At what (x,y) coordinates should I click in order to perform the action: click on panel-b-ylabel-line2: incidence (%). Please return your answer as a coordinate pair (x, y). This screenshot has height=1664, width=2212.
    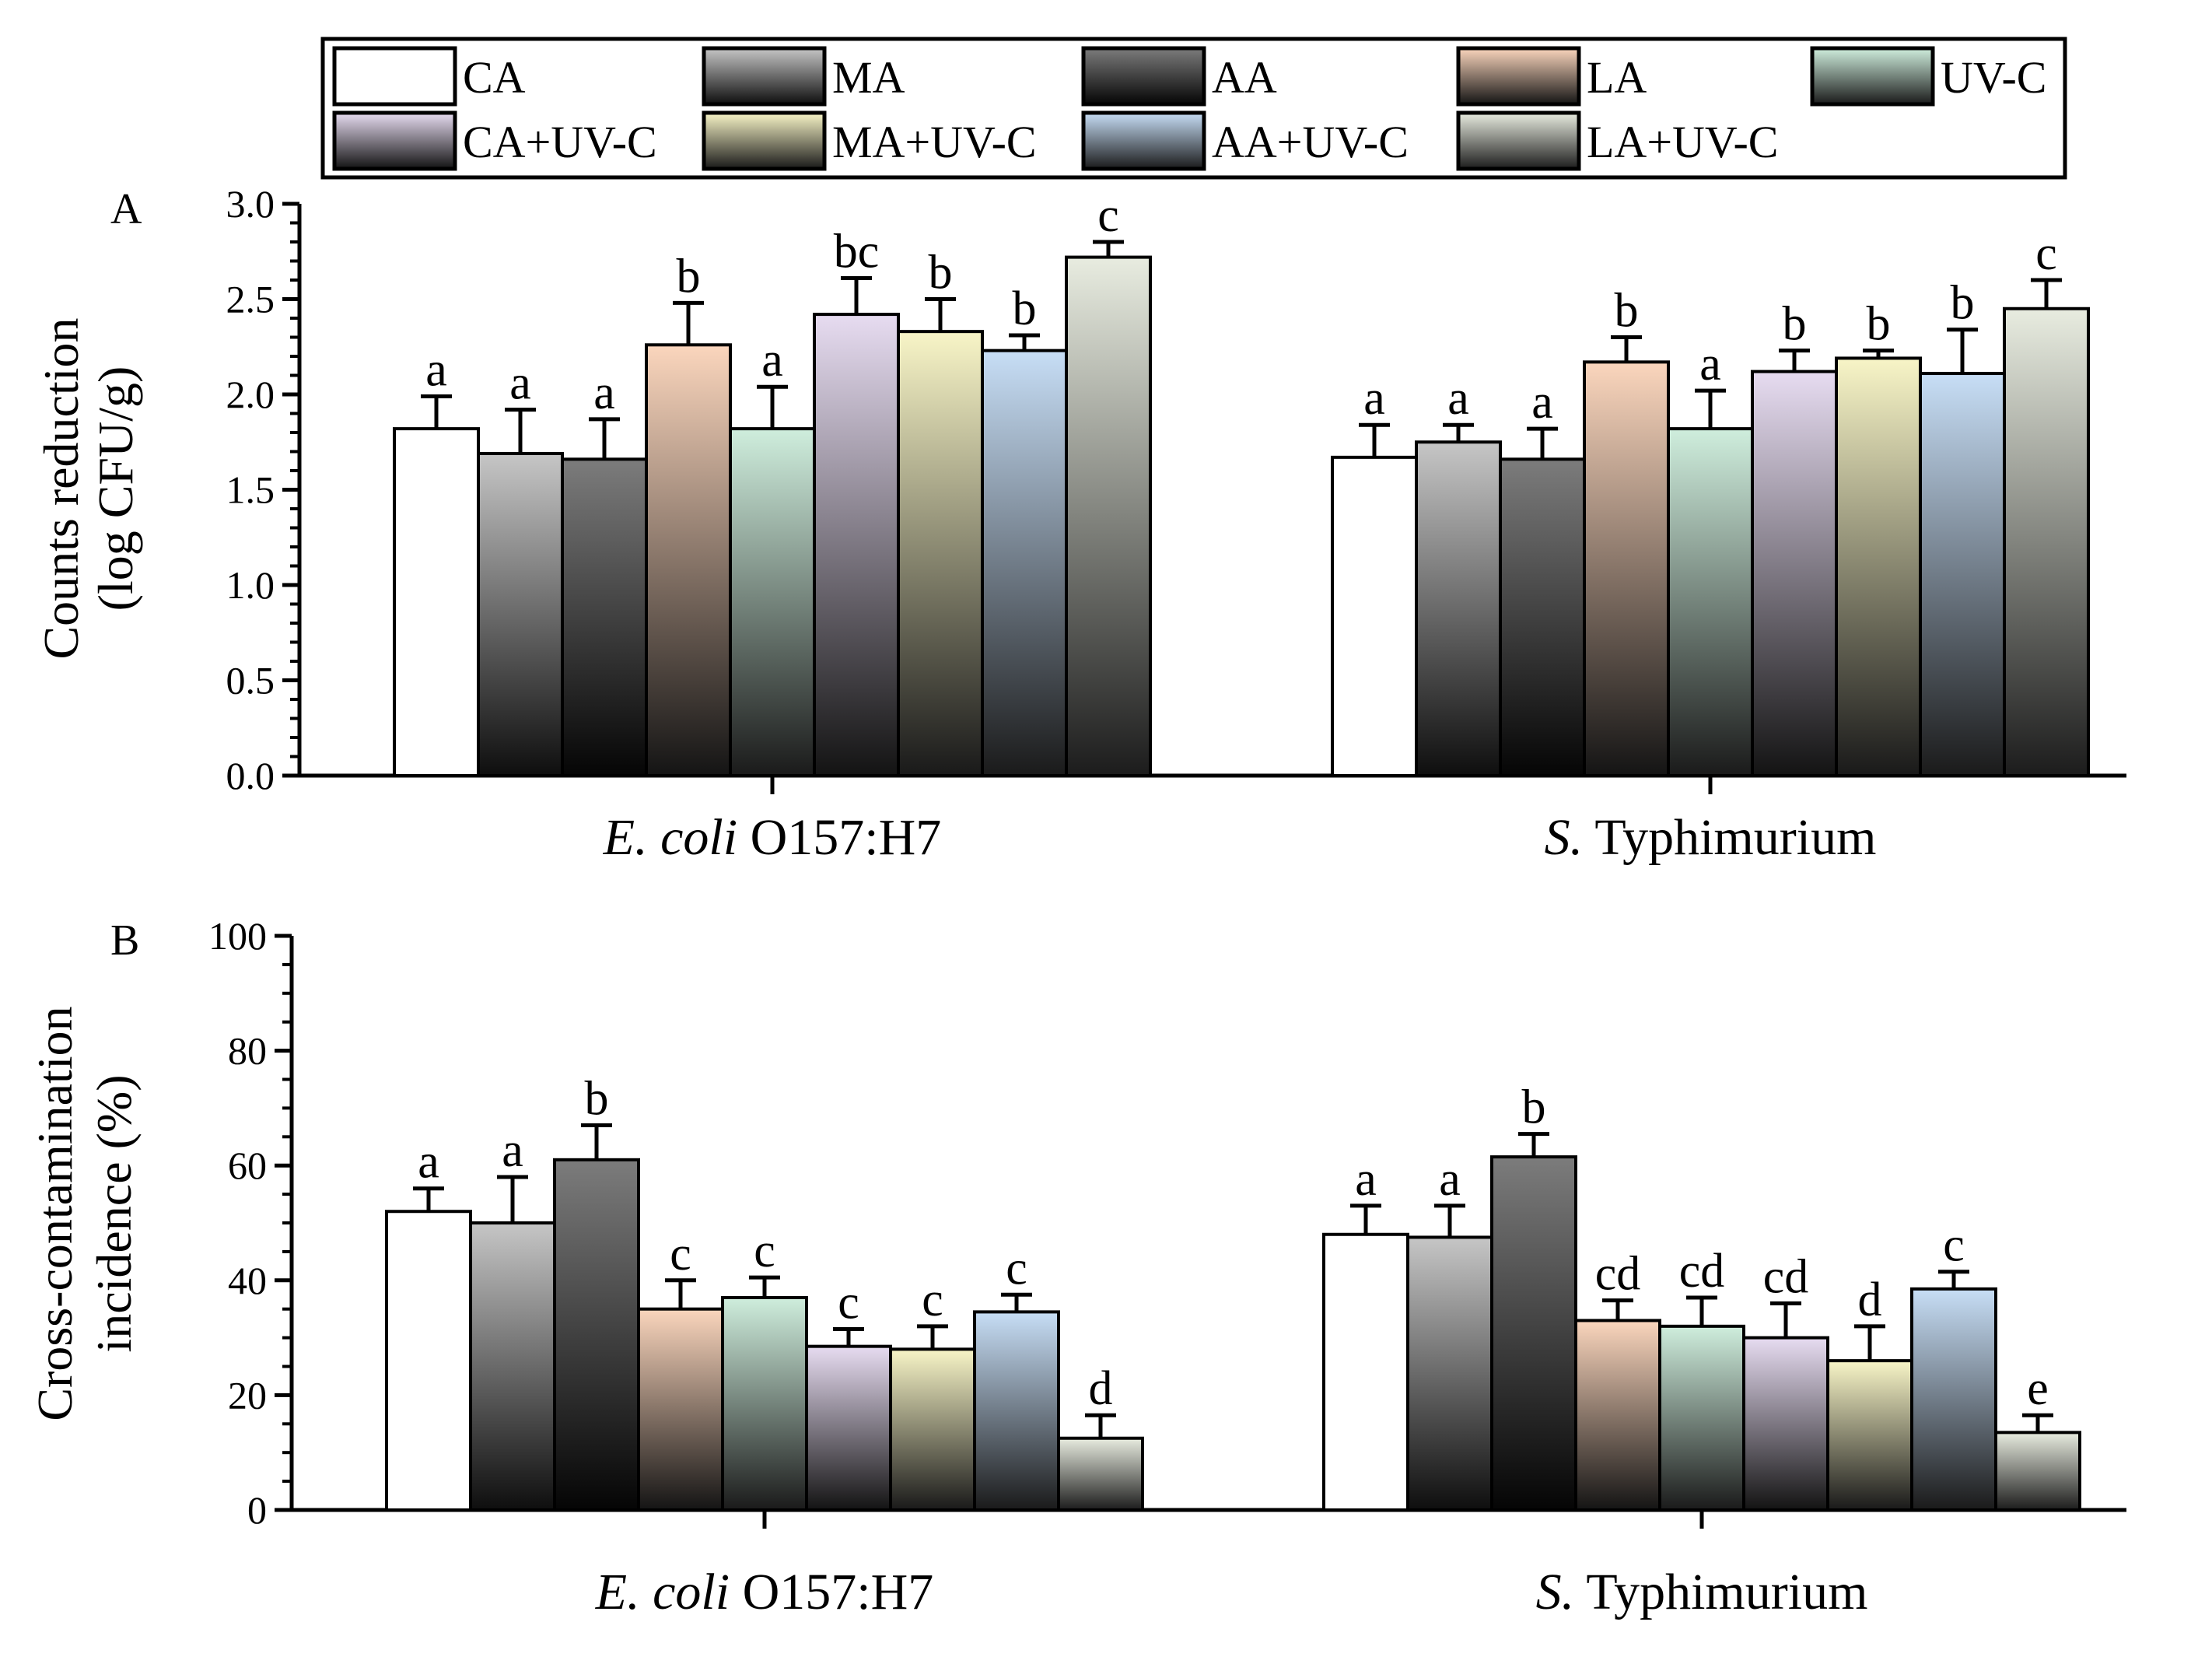
    Looking at the image, I should click on (114, 1213).